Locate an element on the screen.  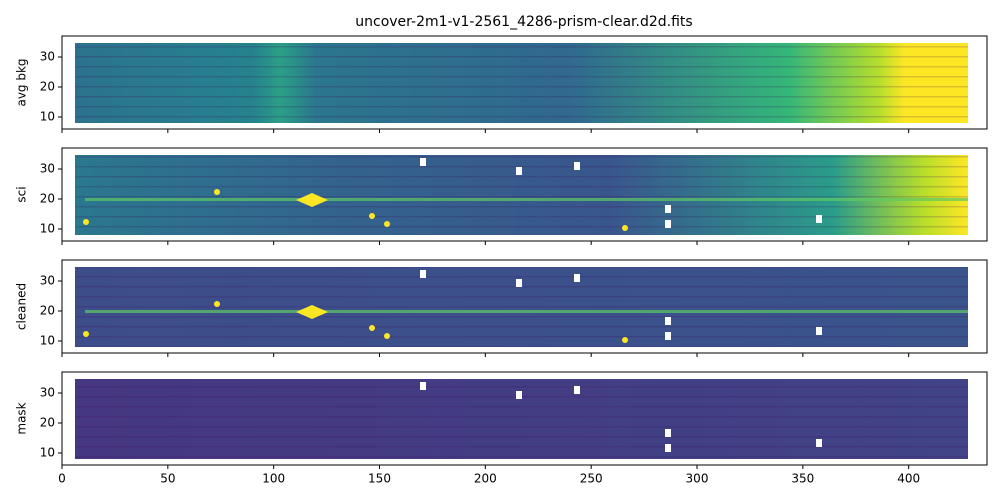
image-rows is located at coordinates (521, 83).